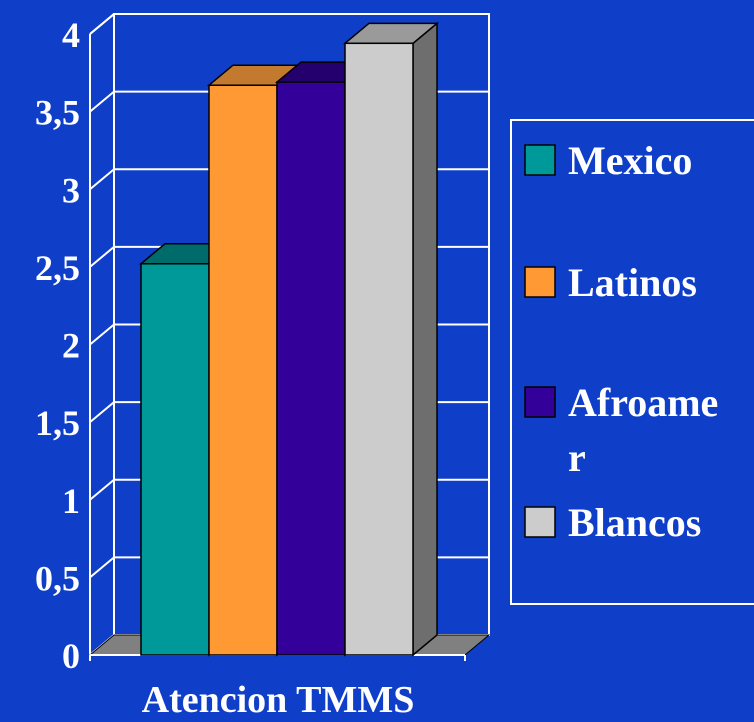 This screenshot has width=754, height=722. Describe the element at coordinates (71, 346) in the screenshot. I see `y-tick-label: 2` at that location.